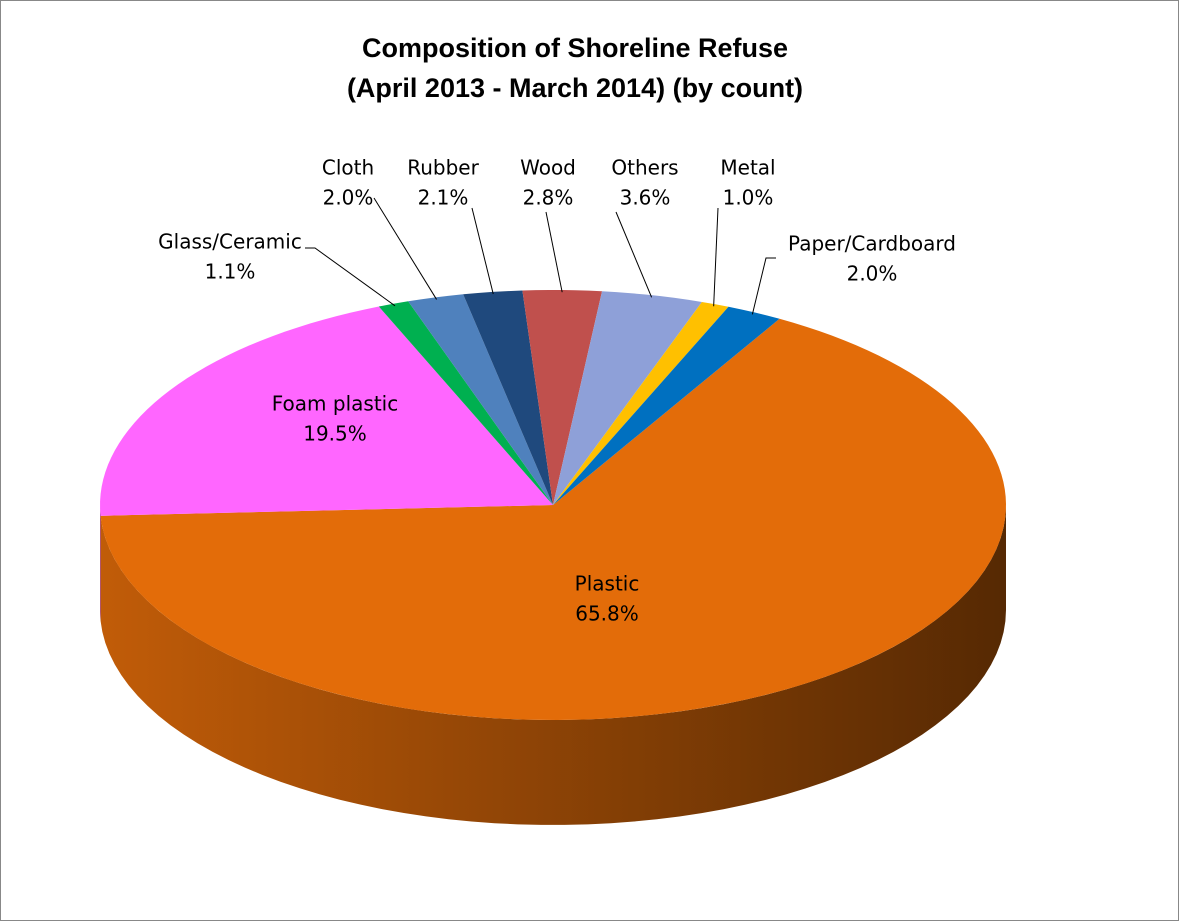  What do you see at coordinates (575, 48) in the screenshot?
I see `chart-title: Composition of Shoreline Refuse` at bounding box center [575, 48].